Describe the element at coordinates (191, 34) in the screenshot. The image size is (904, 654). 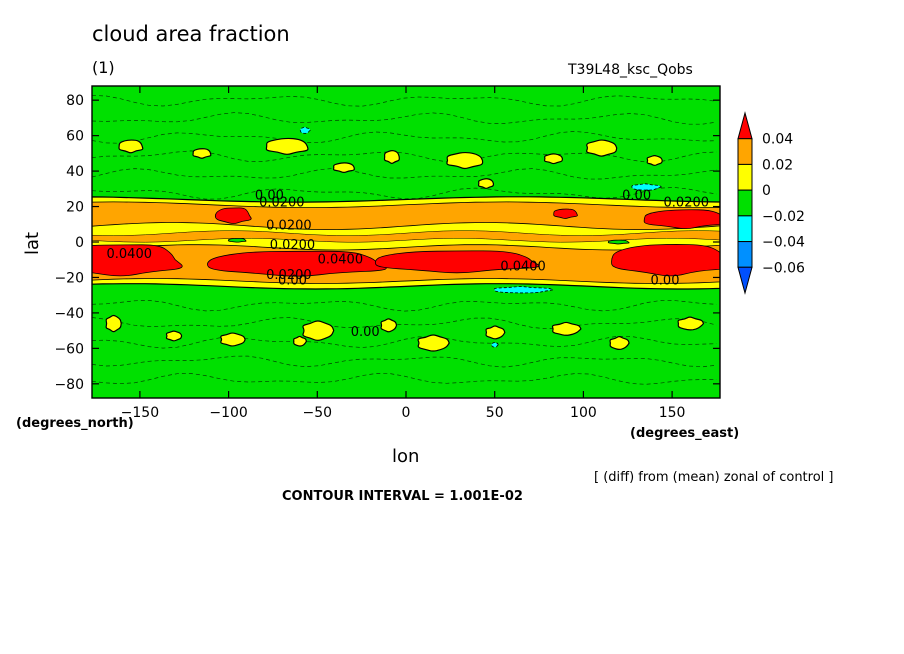
I see `chart-title: cloud area fraction` at that location.